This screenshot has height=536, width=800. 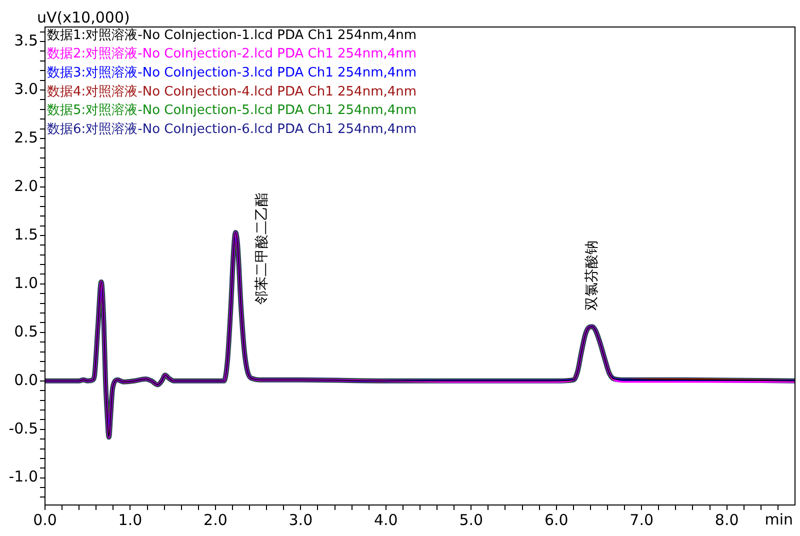 I want to click on y-tick-label: 0.5, so click(x=26, y=331).